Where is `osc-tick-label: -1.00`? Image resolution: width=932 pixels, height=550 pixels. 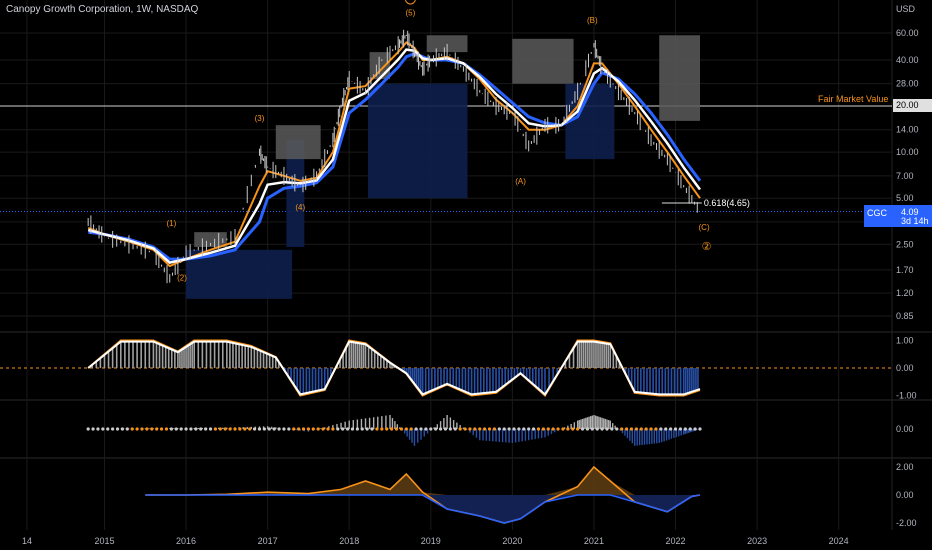 osc-tick-label: -1.00 is located at coordinates (906, 396).